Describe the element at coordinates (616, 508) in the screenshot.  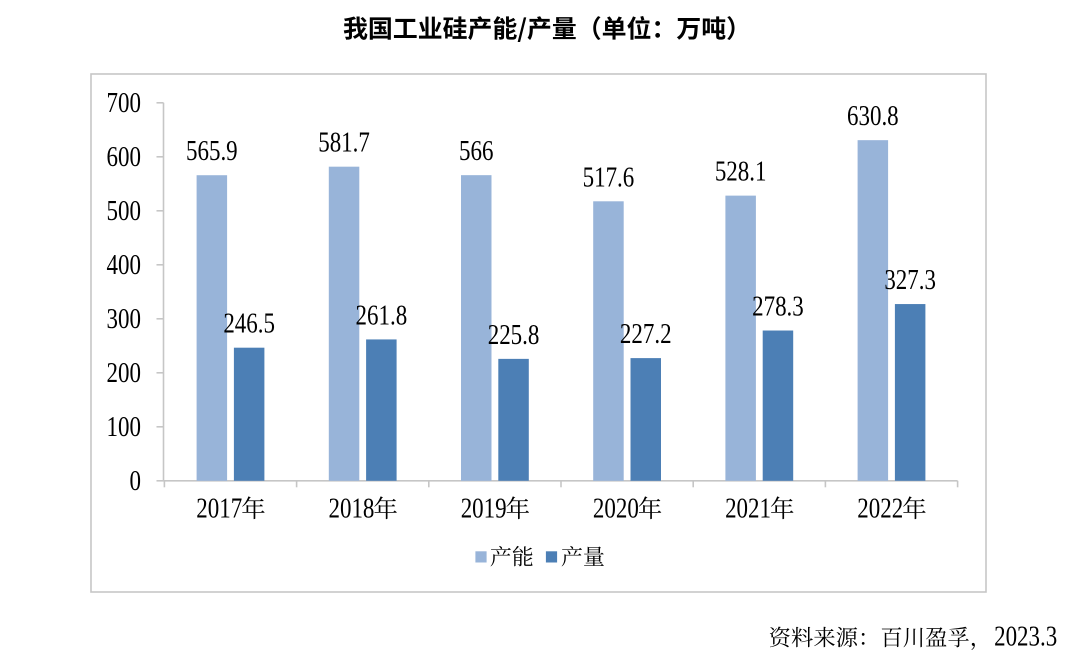
I see `svg-text: 2020` at that location.